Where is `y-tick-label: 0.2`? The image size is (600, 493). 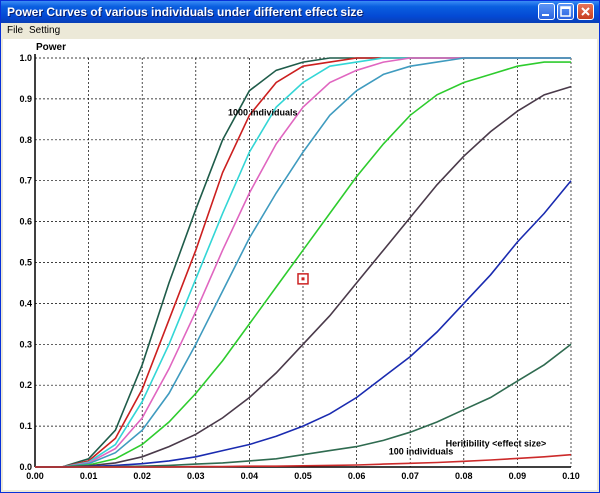
y-tick-label: 0.2 is located at coordinates (25, 385).